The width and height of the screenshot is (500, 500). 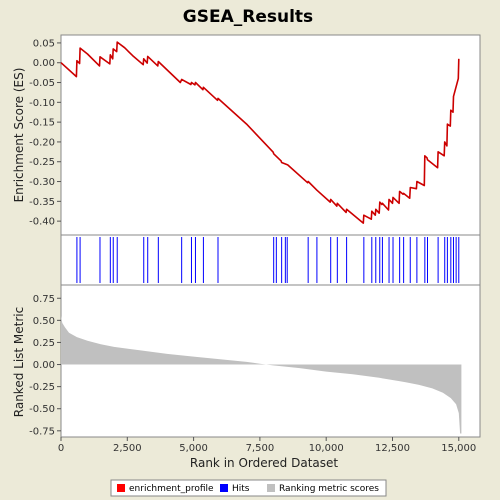 I want to click on metric-y-tick-label: 0.00, so click(x=44, y=365).